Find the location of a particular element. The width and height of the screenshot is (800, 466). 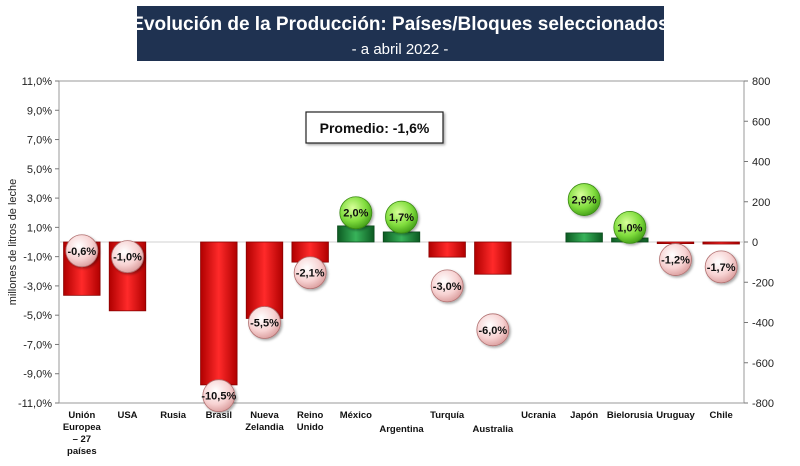

category-label: Chile is located at coordinates (721, 415).